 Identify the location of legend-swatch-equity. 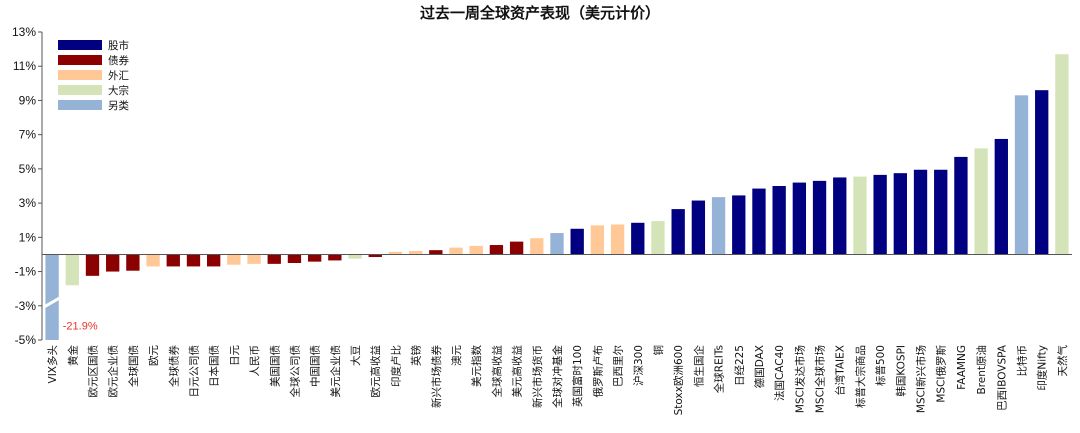
(80, 45).